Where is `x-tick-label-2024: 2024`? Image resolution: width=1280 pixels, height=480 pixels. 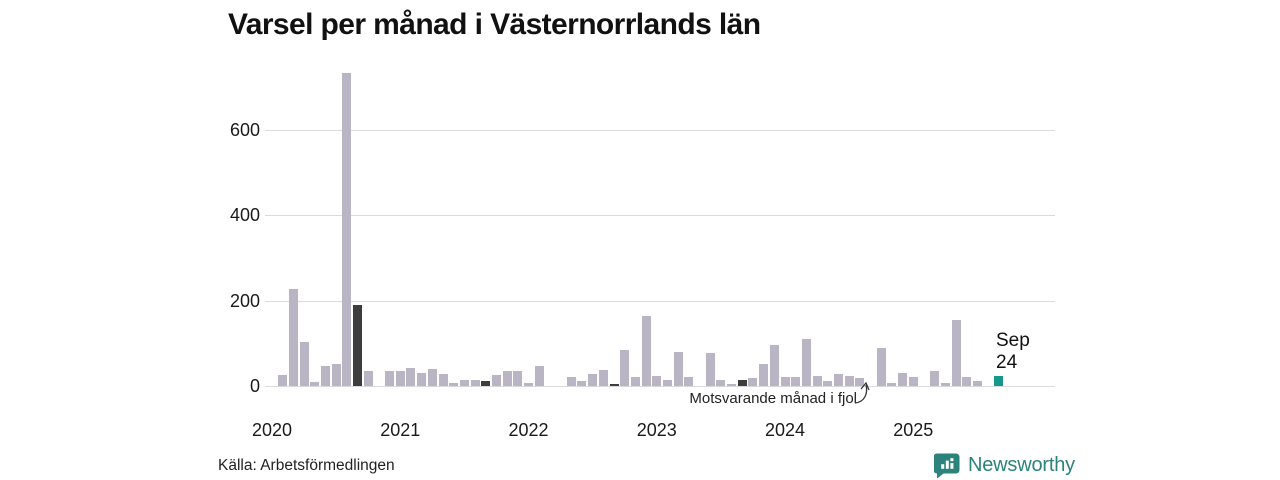
x-tick-label-2024: 2024 is located at coordinates (785, 430).